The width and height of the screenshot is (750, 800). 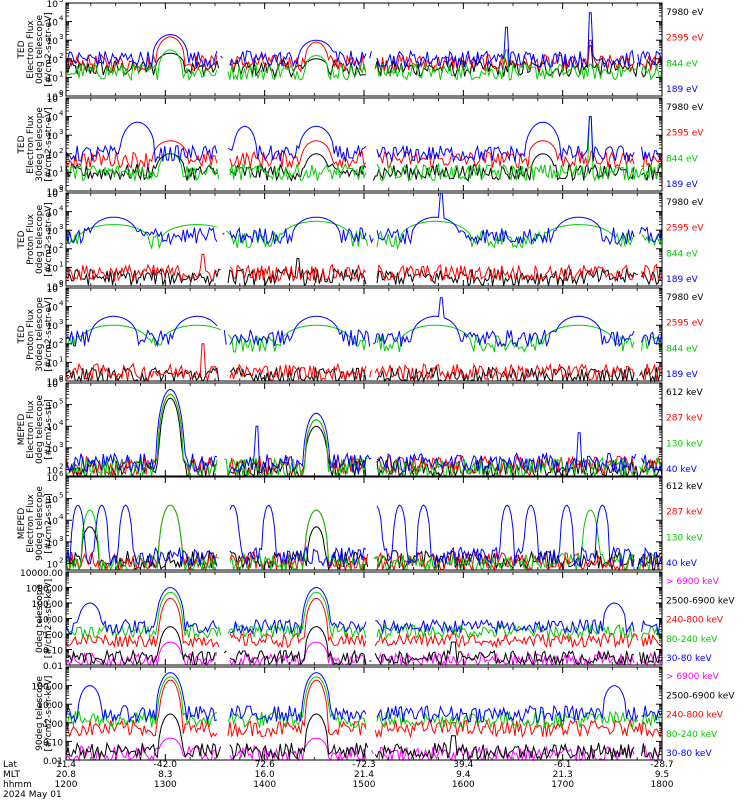 I want to click on y-tick-exponent: 1, so click(x=61, y=169).